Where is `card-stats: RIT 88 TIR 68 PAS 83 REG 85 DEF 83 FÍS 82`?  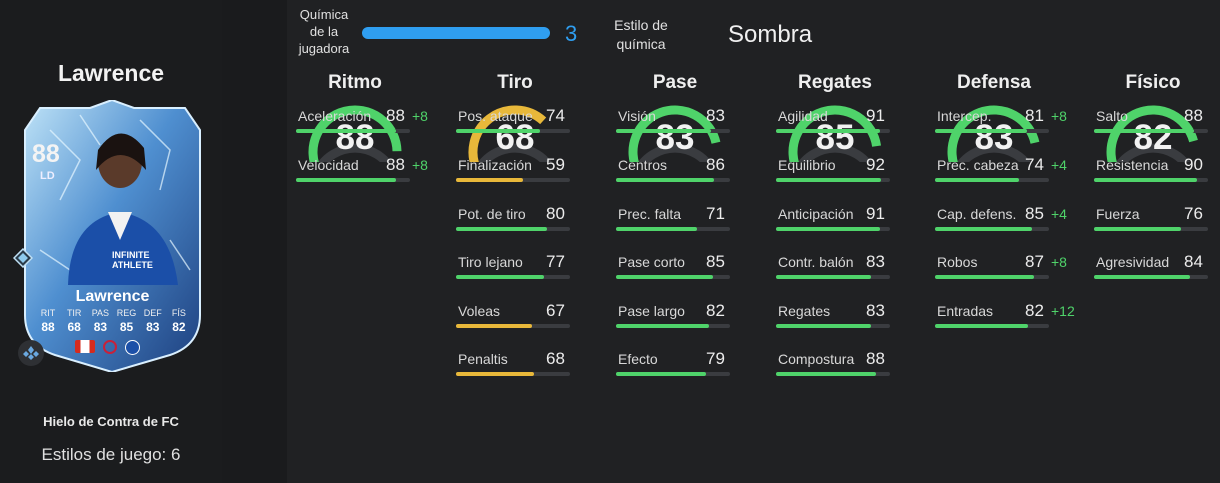
card-stats: RIT 88 TIR 68 PAS 83 REG 85 DEF 83 FÍS 82 is located at coordinates (113, 321).